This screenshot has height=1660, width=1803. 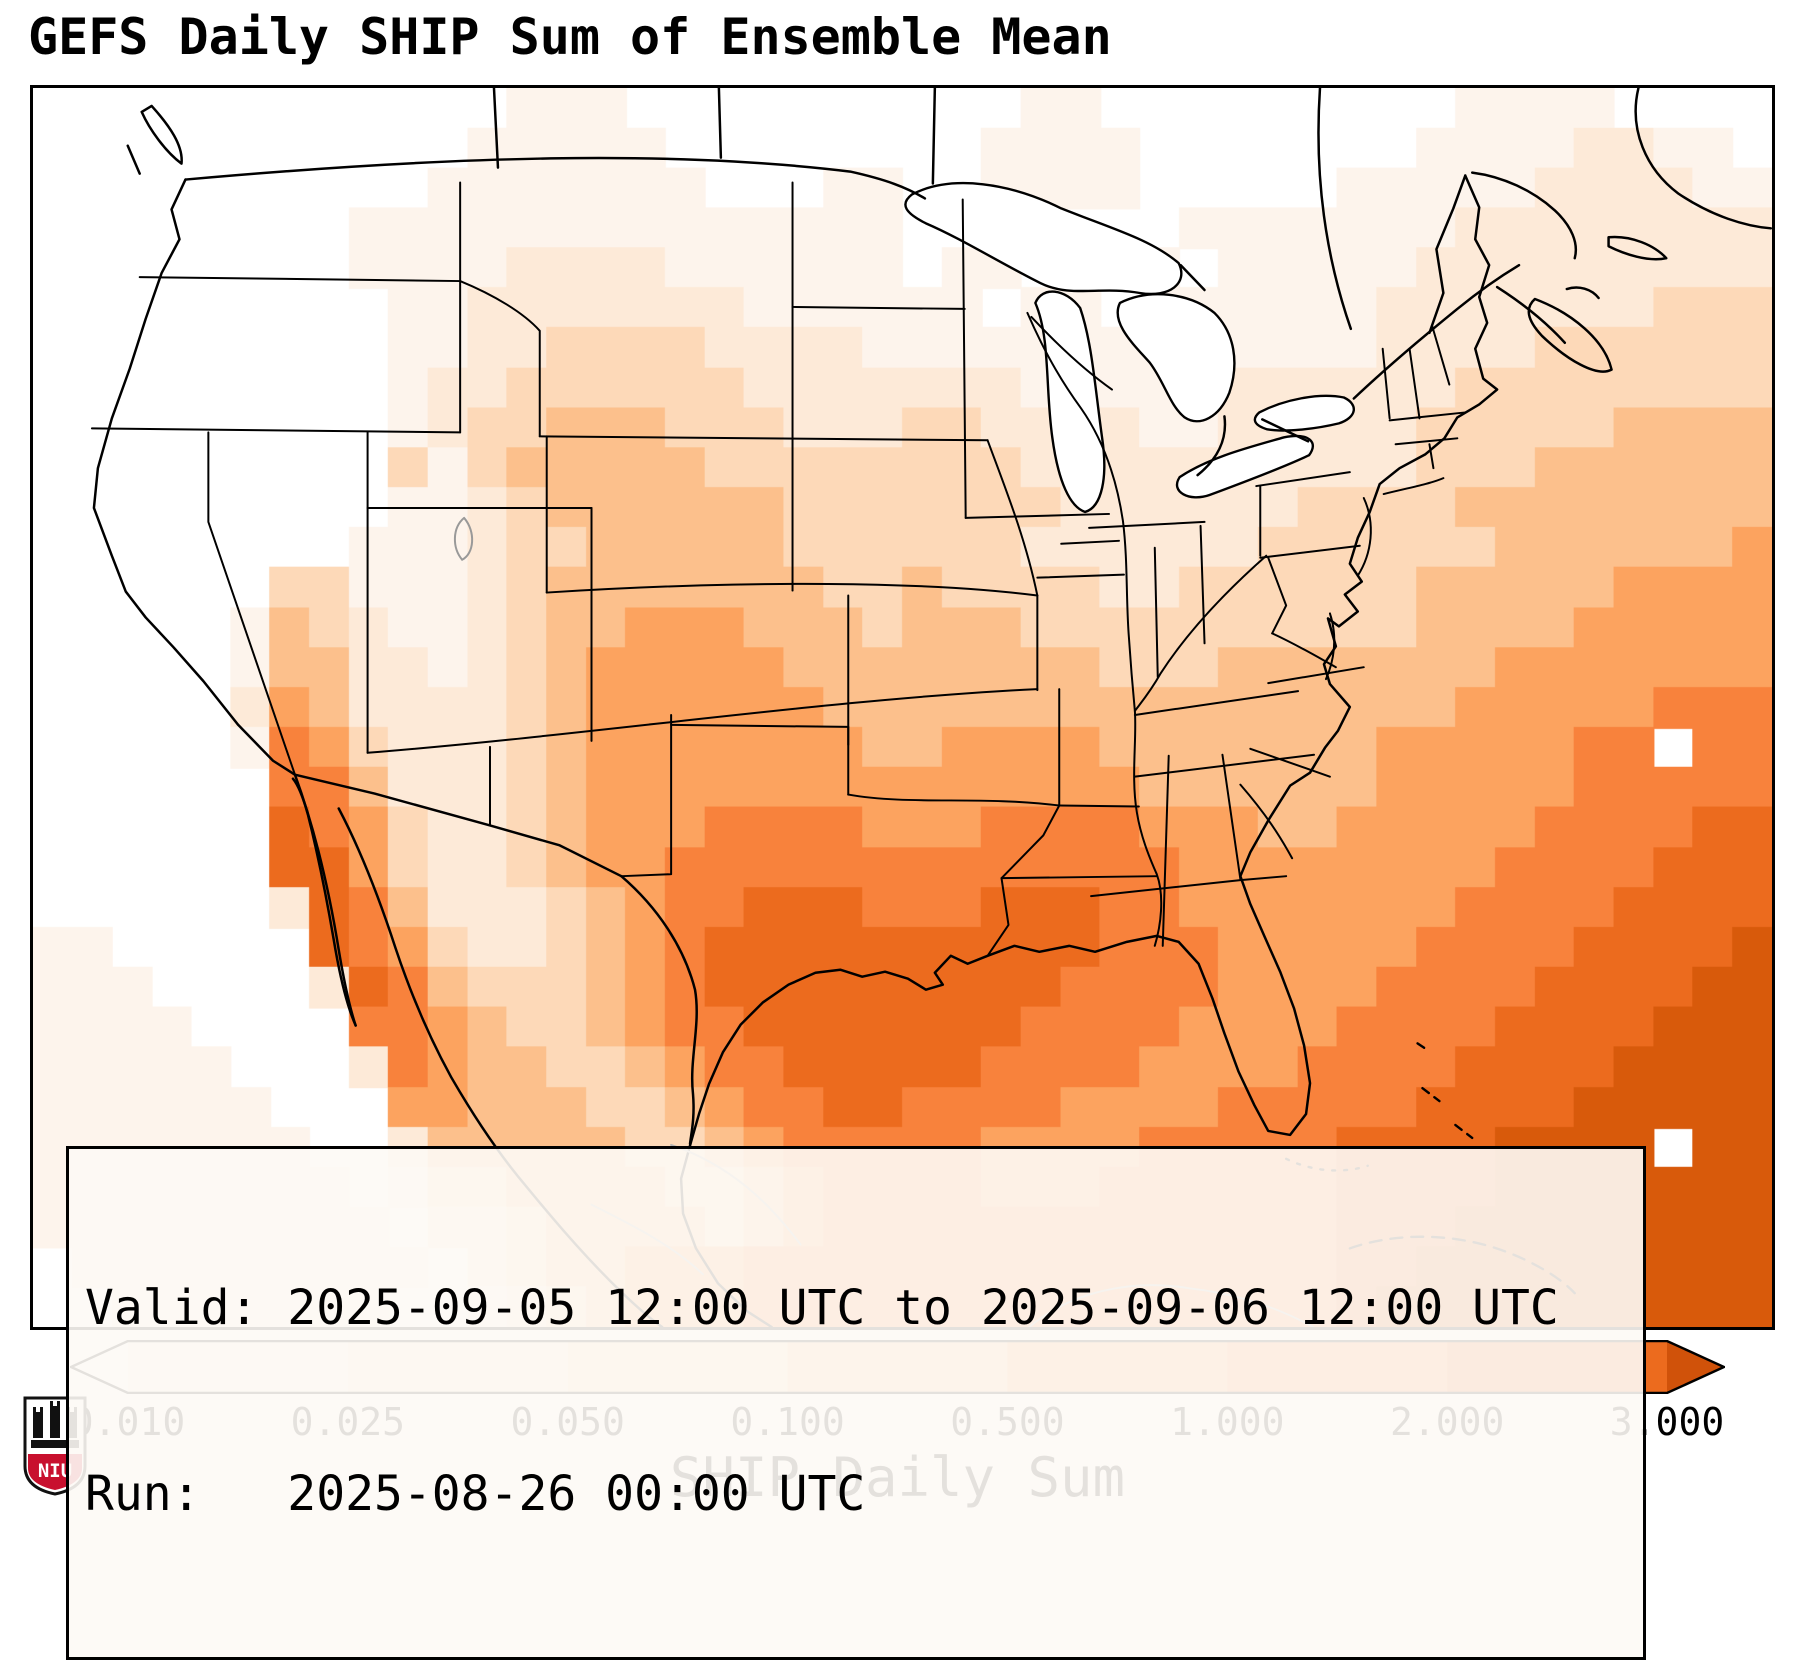 I want to click on run-time-text: Run: 2025-08-26 00:00 UTC, so click(x=475, y=1494).